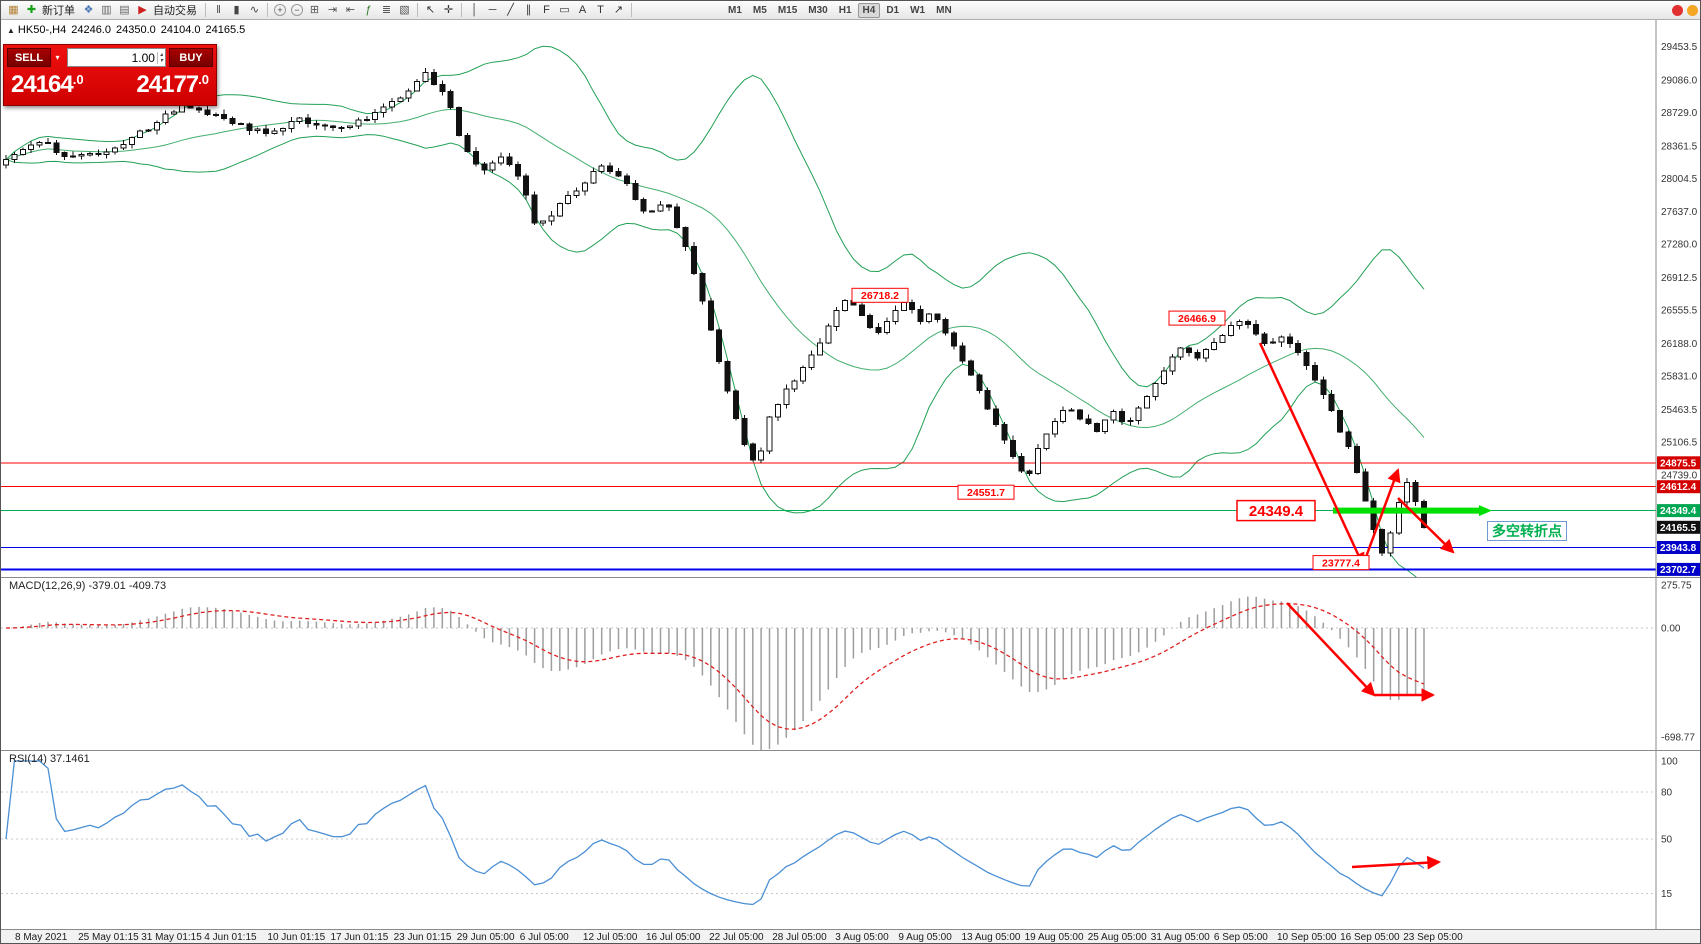 This screenshot has width=1701, height=944. Describe the element at coordinates (332, 9) in the screenshot. I see `auto-scroll-icon: ⇥` at that location.